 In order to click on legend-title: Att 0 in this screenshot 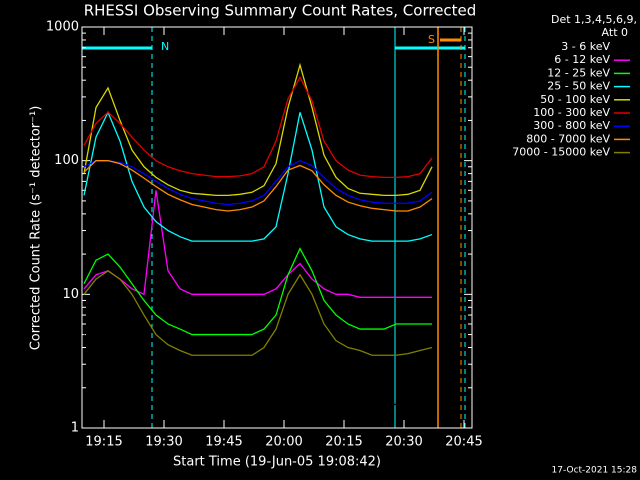, I will do `click(615, 32)`.